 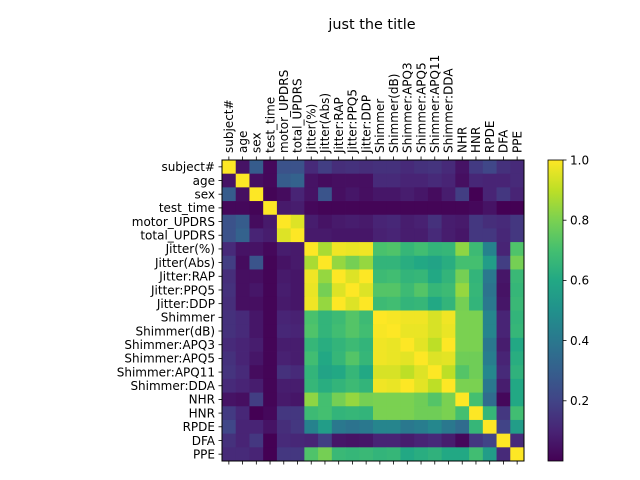 What do you see at coordinates (166, 372) in the screenshot?
I see `y-tick-label: Shimmer:APQ11` at bounding box center [166, 372].